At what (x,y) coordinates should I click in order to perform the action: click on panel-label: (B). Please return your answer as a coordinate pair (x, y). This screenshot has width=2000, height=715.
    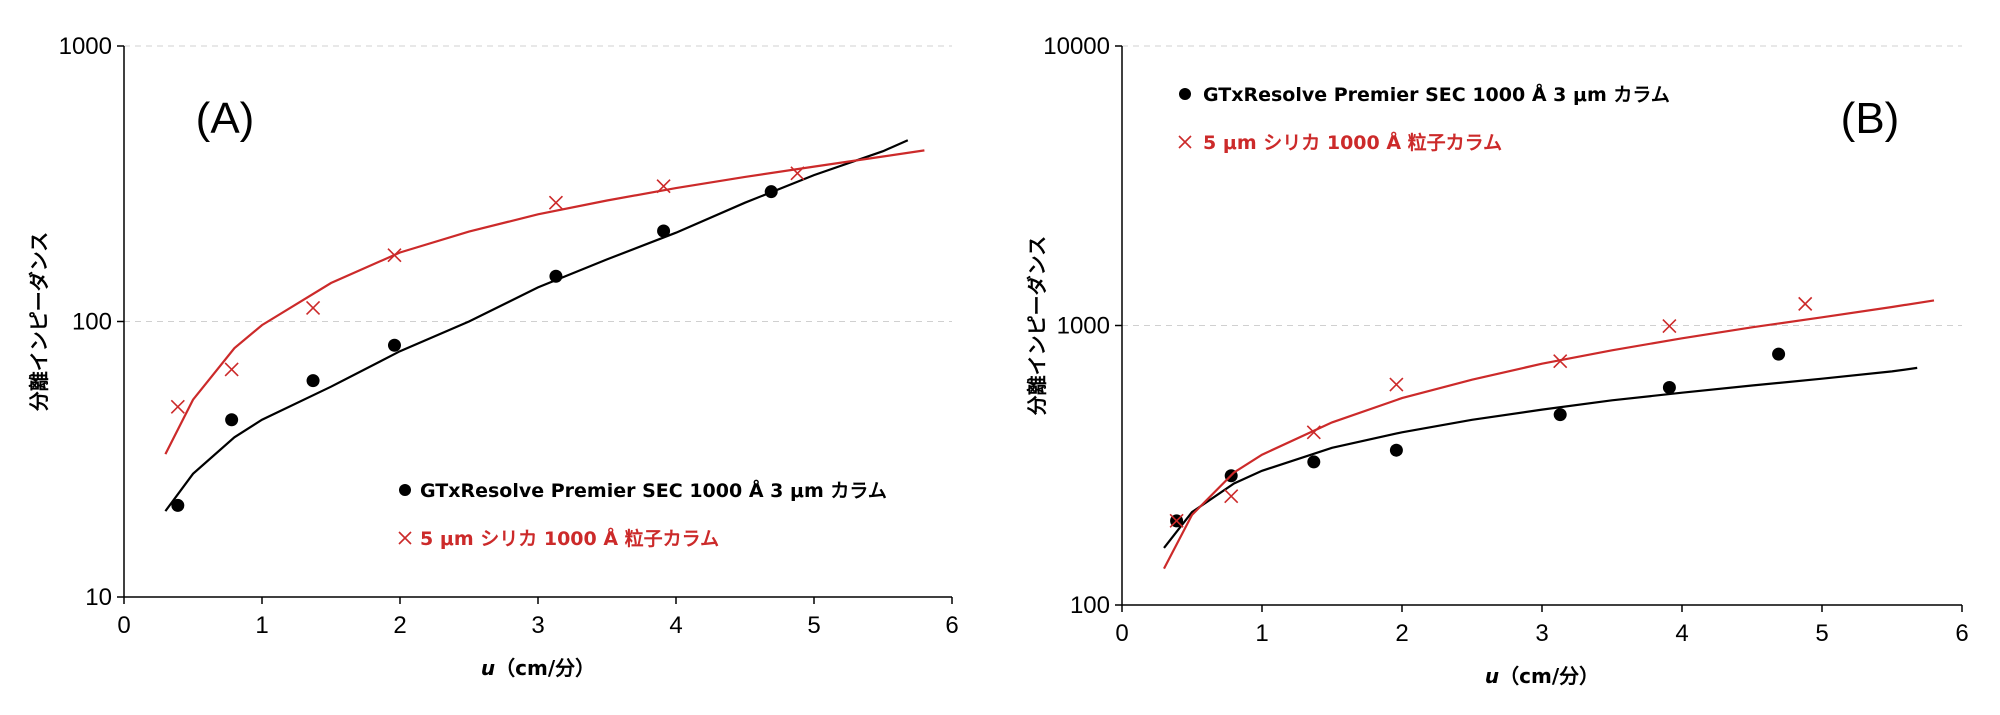
    Looking at the image, I should click on (1870, 118).